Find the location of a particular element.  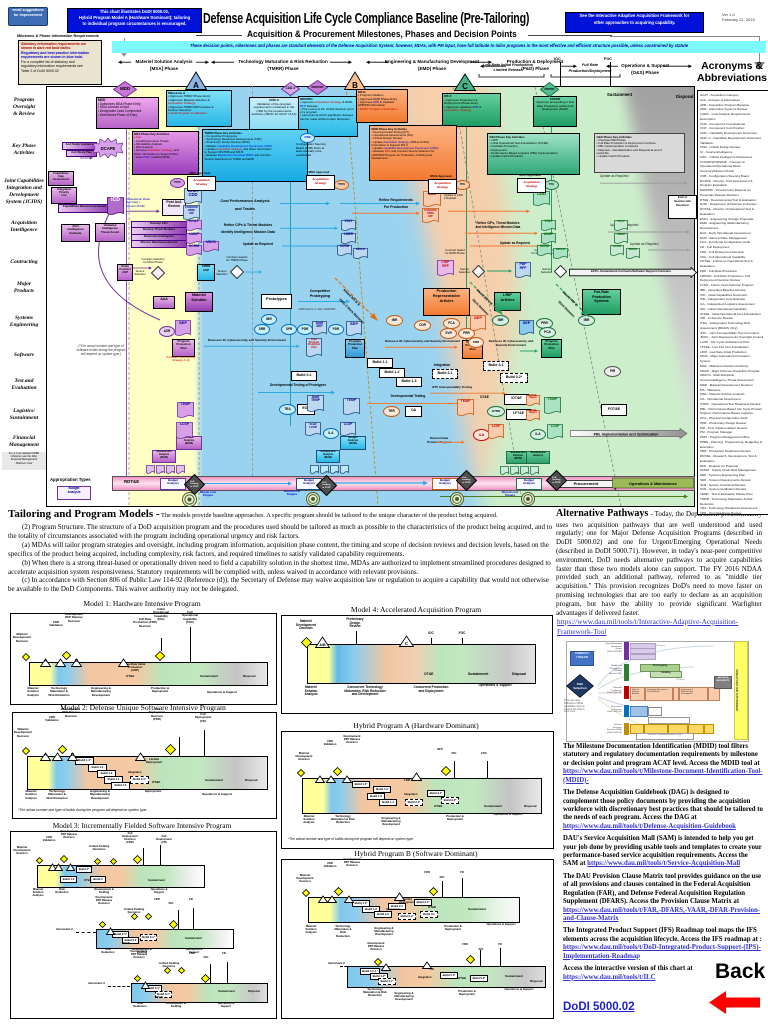

svg-text: EMD 2 Work Between is located at coordinates (351, 311).